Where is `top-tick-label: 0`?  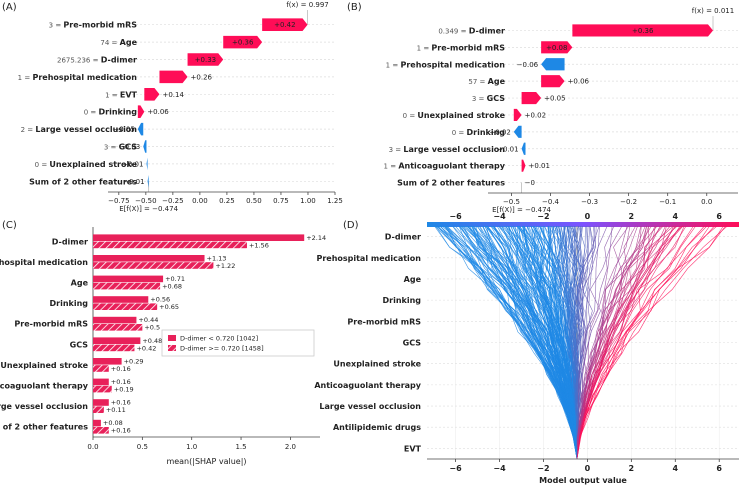
top-tick-label: 0 is located at coordinates (588, 216).